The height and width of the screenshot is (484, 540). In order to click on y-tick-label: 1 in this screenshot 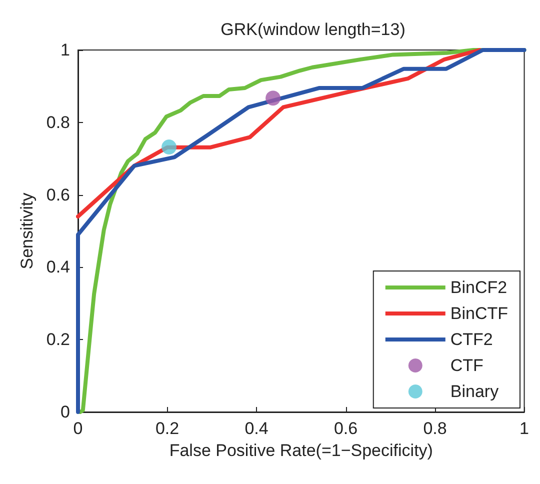, I will do `click(65, 50)`.